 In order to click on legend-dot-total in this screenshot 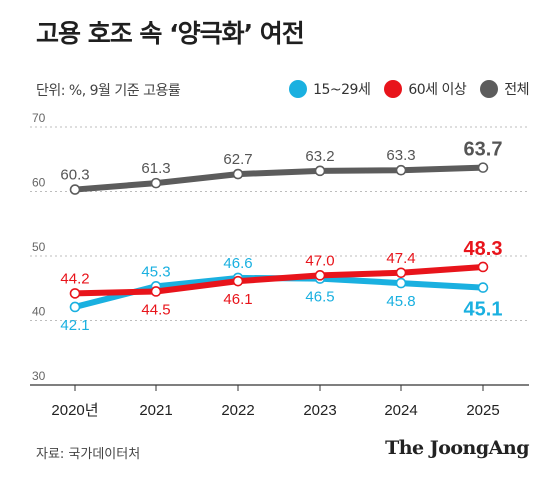, I will do `click(489, 89)`.